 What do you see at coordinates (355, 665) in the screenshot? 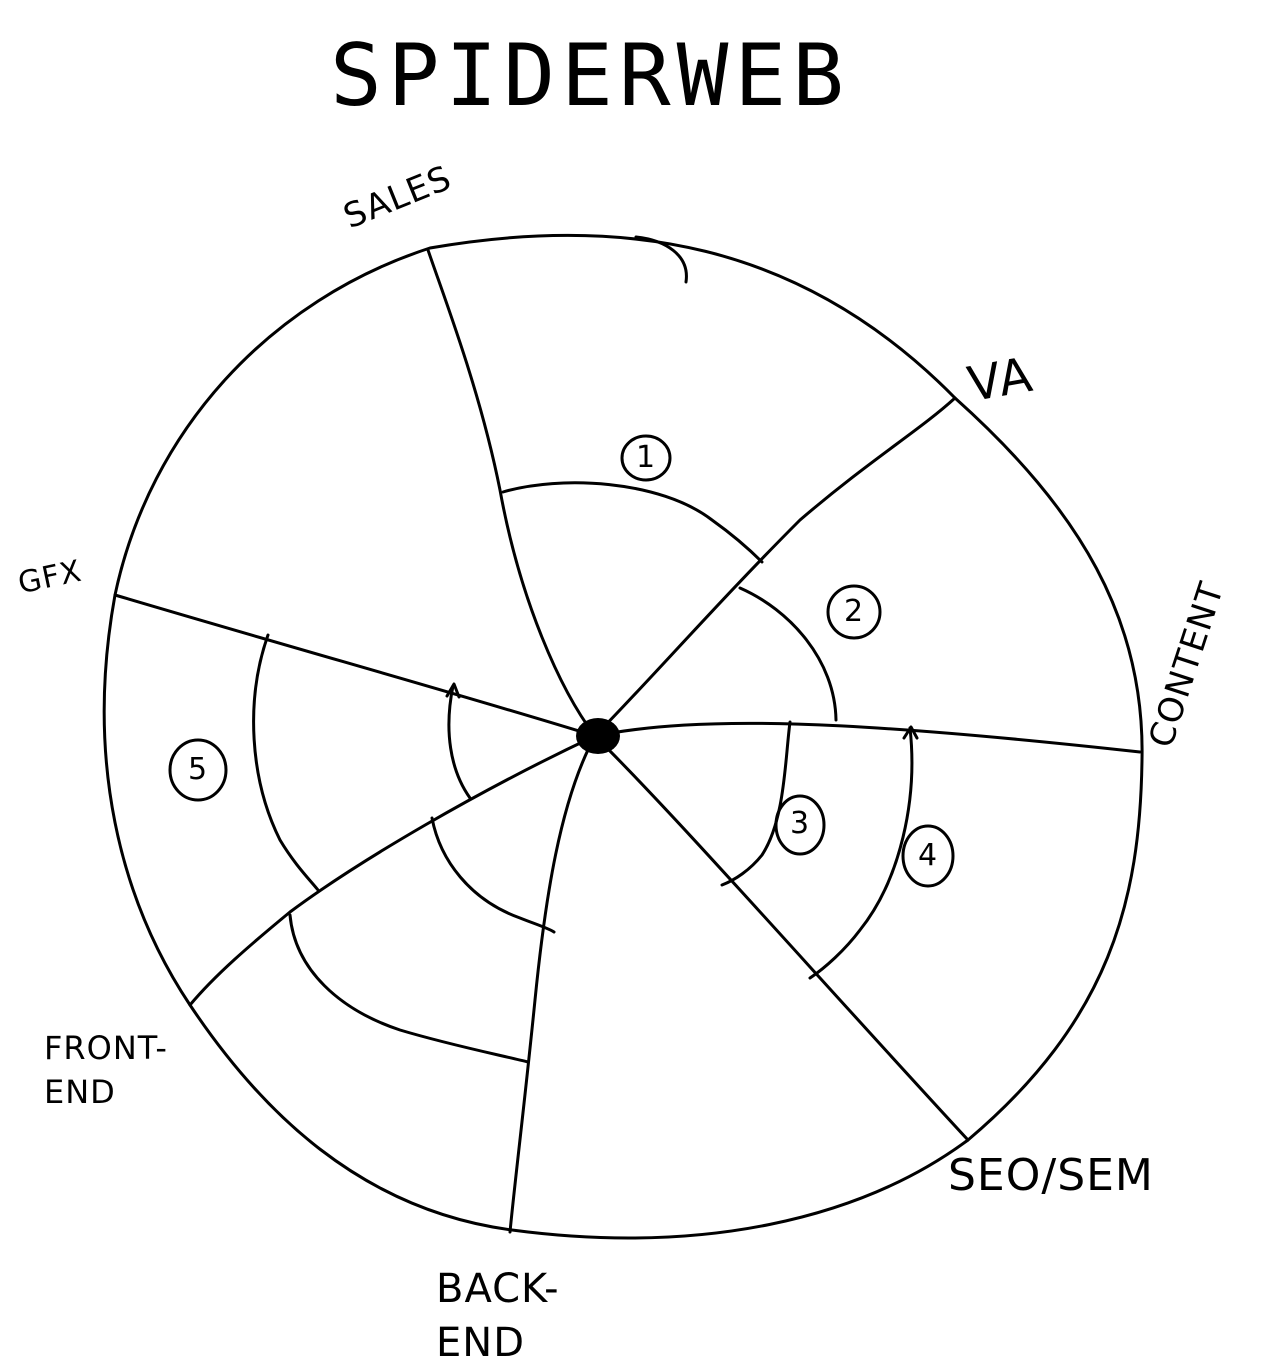
I see `spoke-line-gfx` at bounding box center [355, 665].